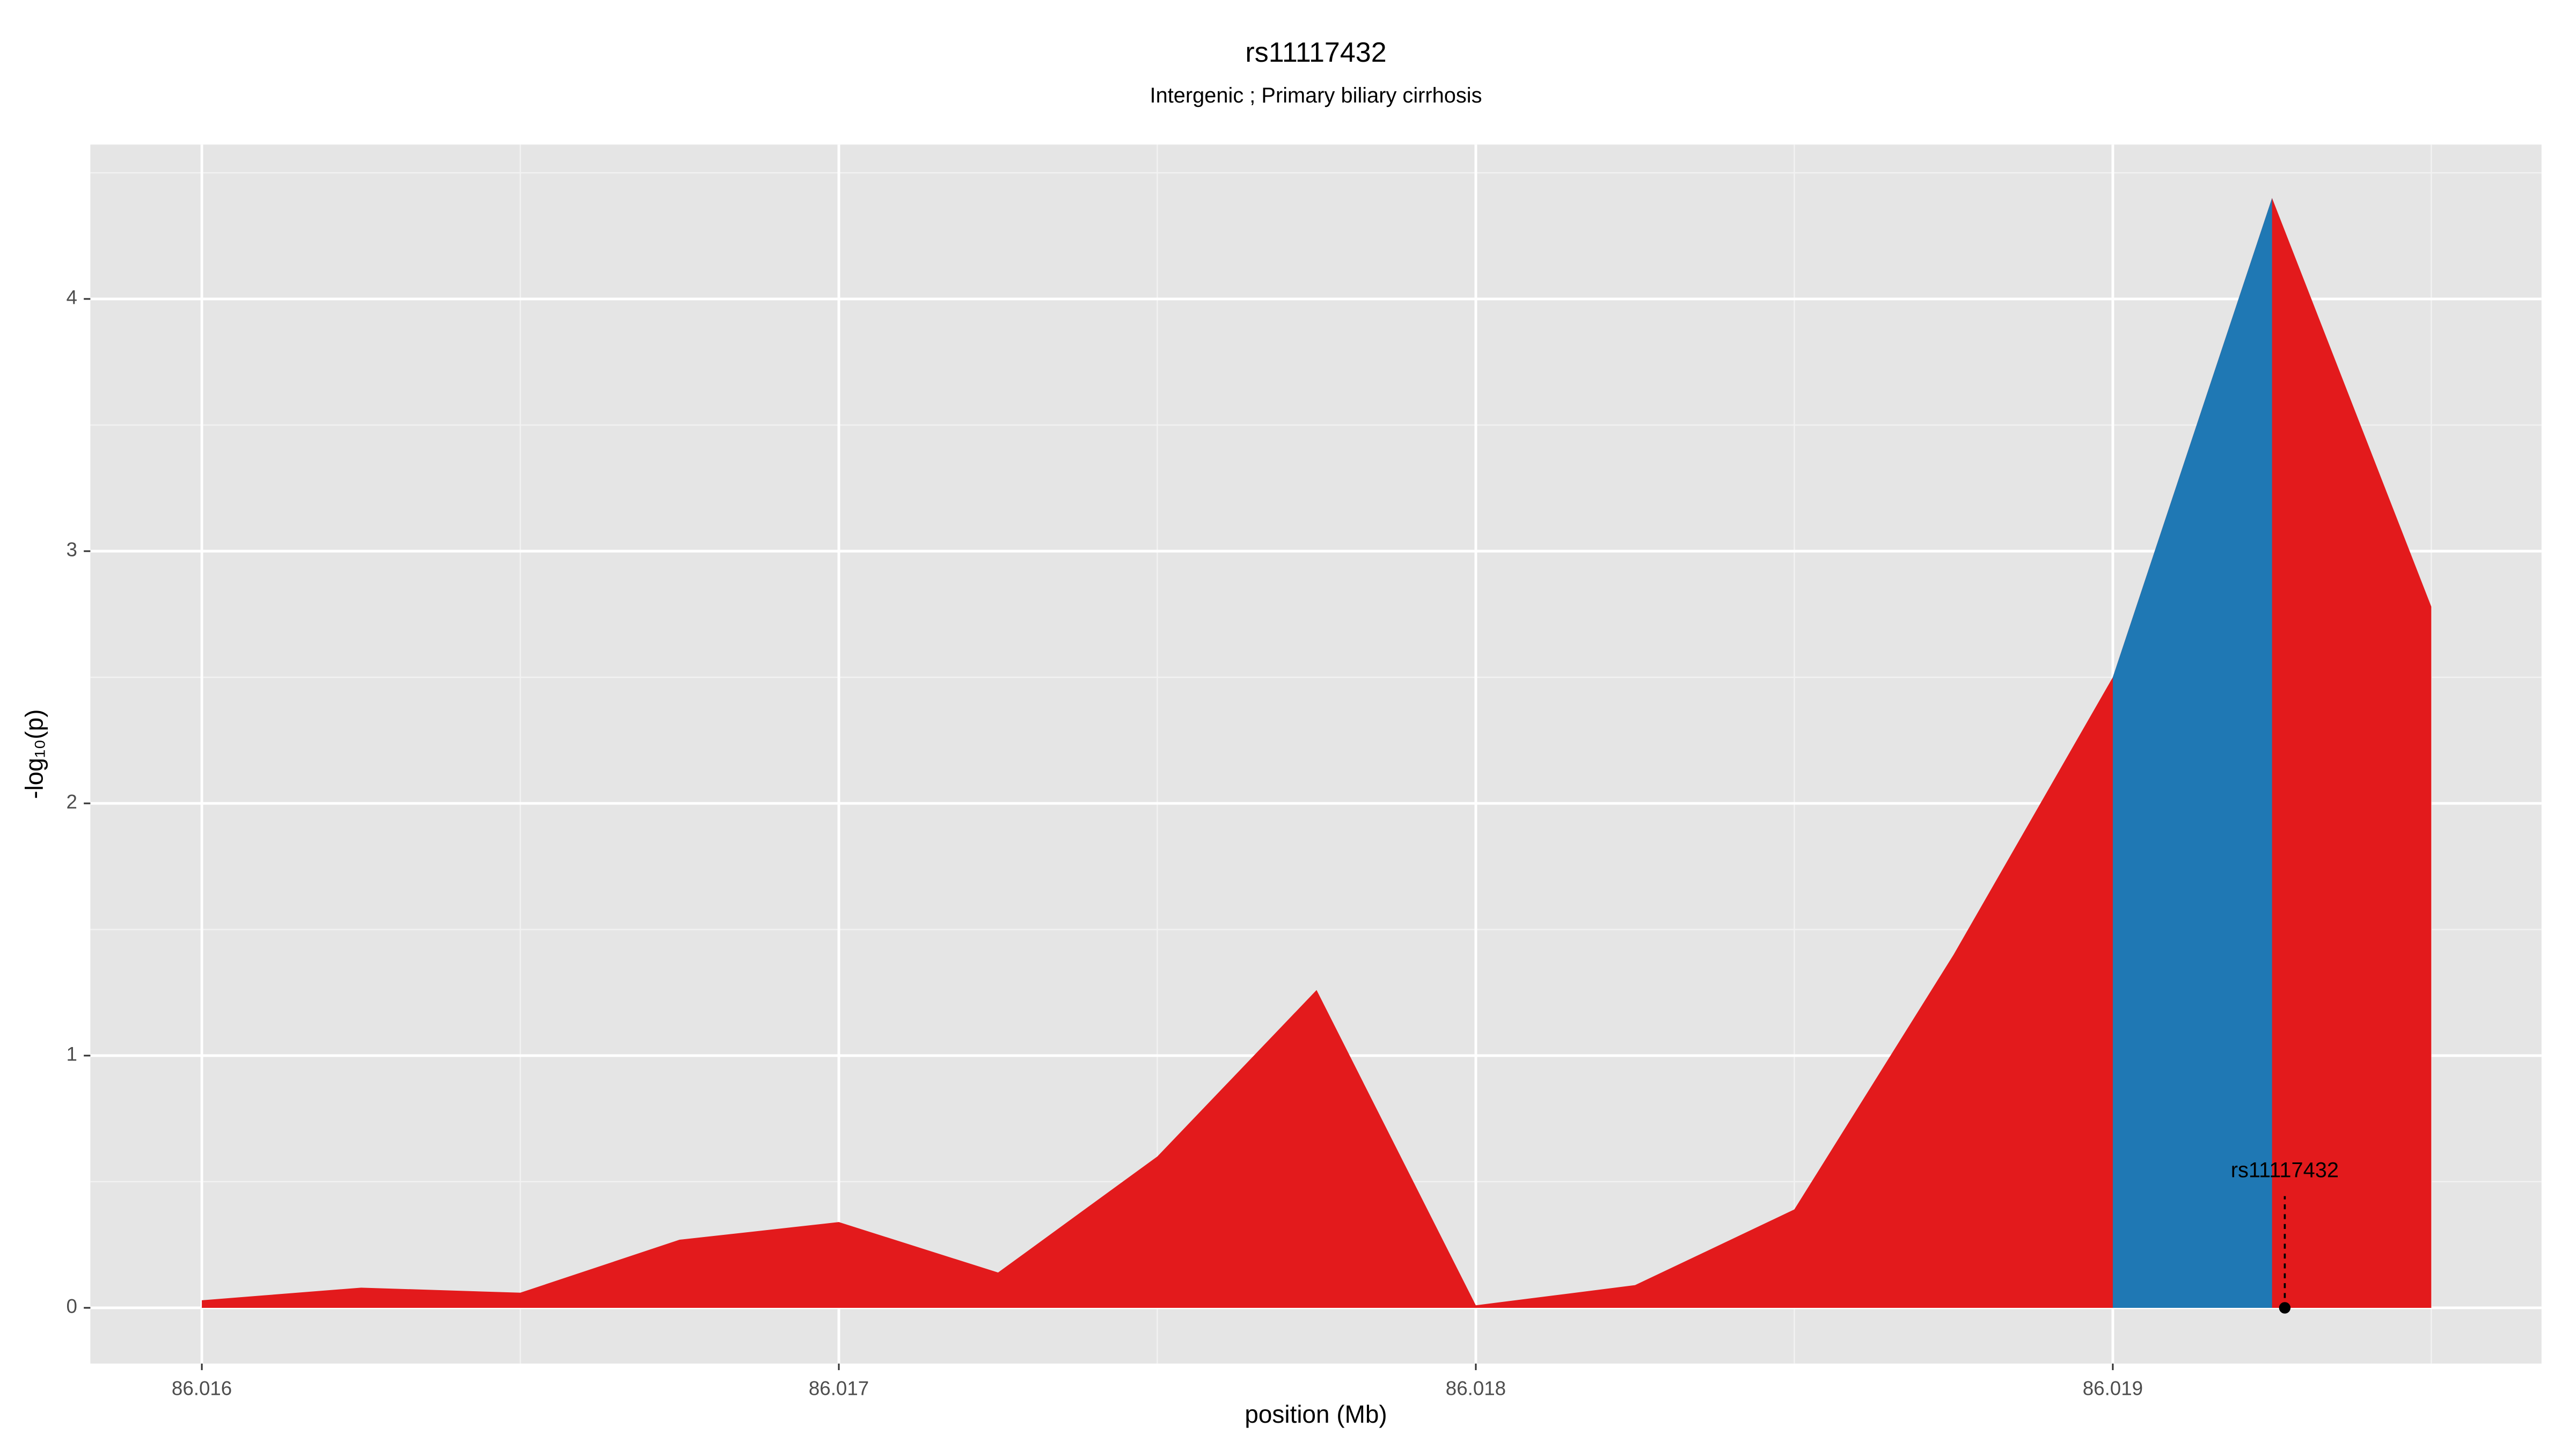 This screenshot has height=1449, width=2576. Describe the element at coordinates (1315, 52) in the screenshot. I see `chart-title: rs11117432` at that location.